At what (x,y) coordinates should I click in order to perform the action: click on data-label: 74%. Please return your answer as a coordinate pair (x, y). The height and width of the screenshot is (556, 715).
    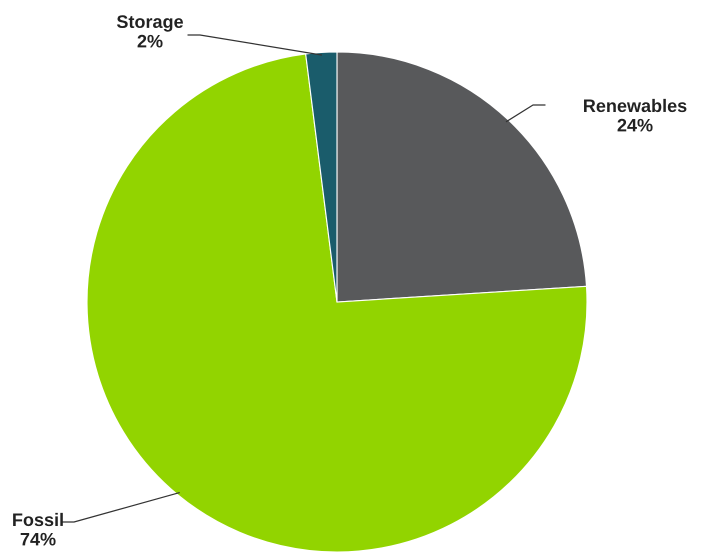
    Looking at the image, I should click on (38, 539).